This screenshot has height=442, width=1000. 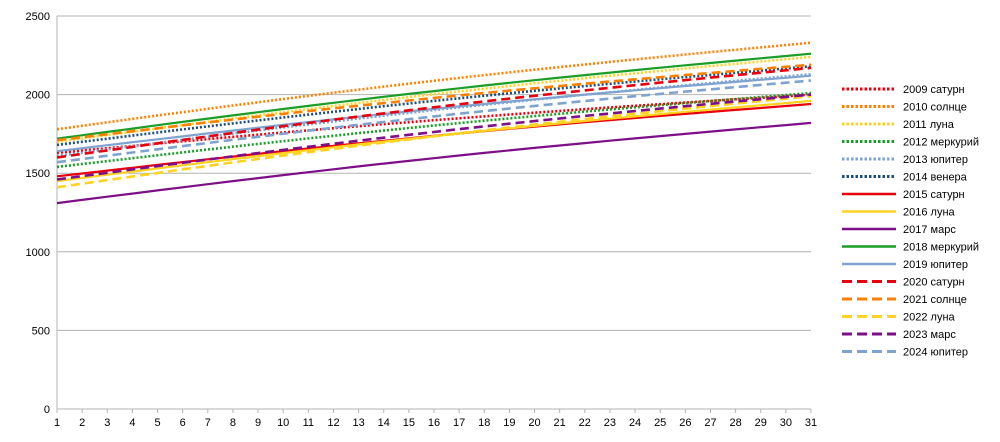 What do you see at coordinates (934, 90) in the screenshot?
I see `legend-label: 2009 сатурн` at bounding box center [934, 90].